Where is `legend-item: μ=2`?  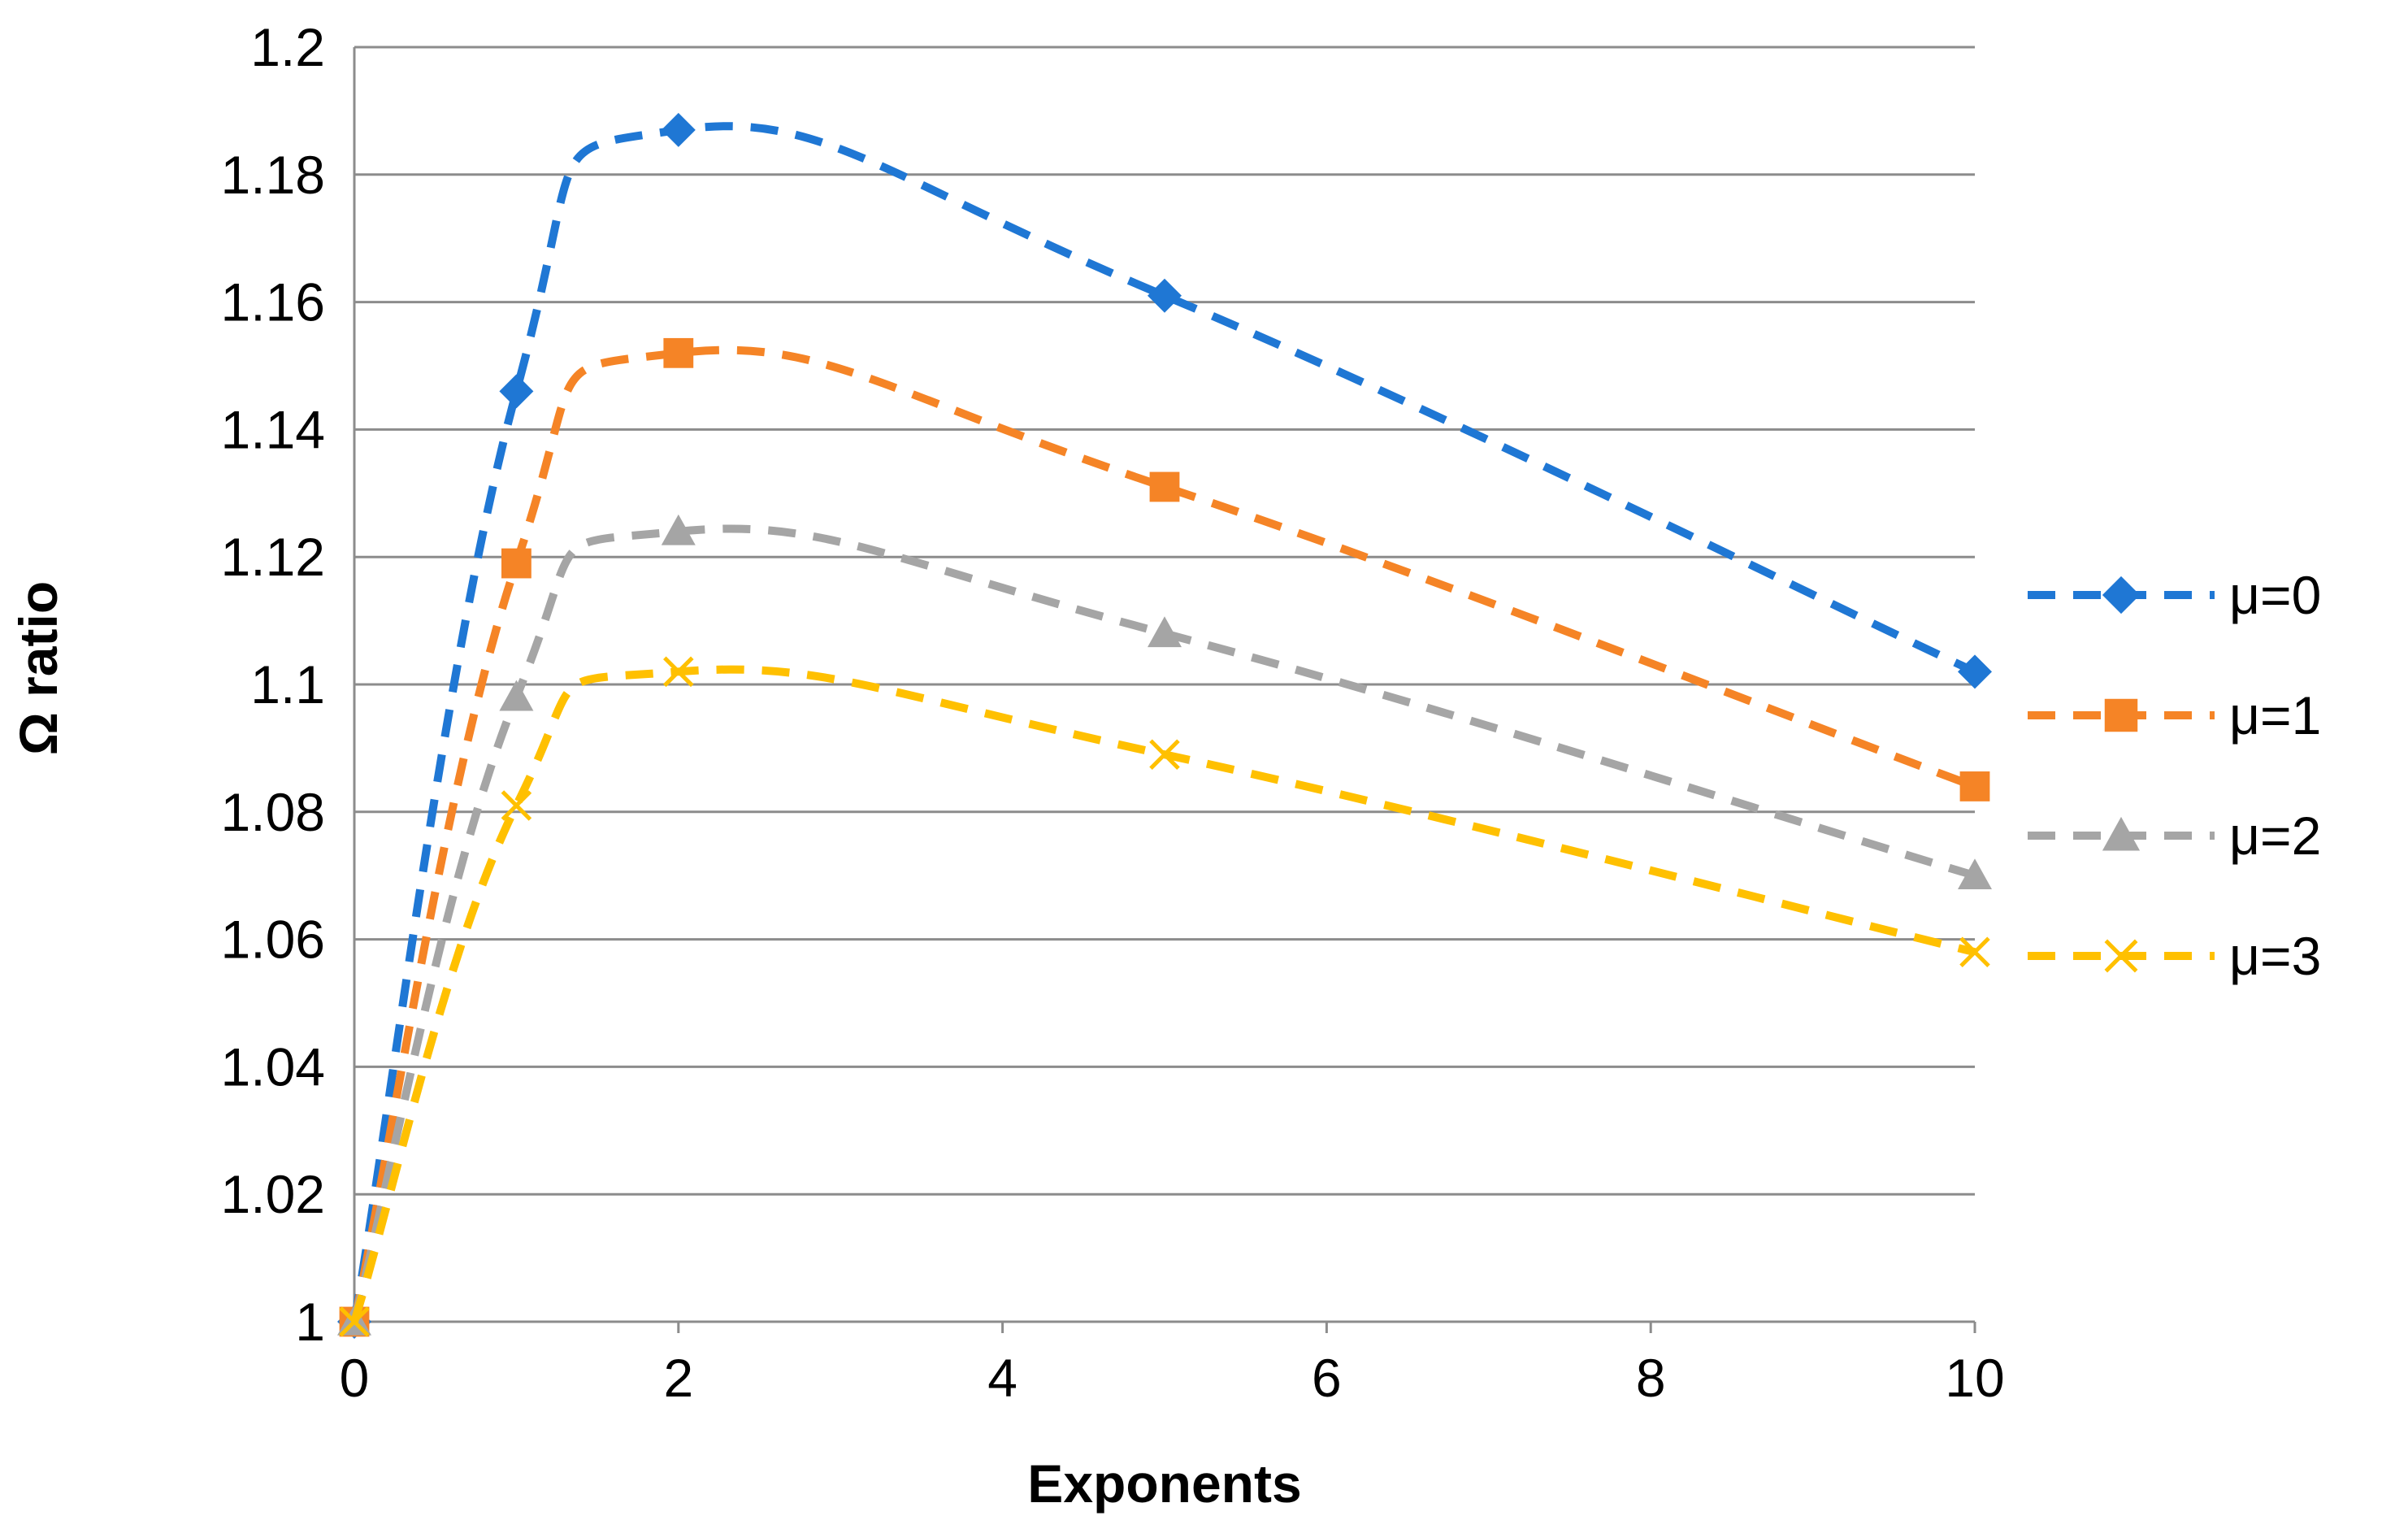
legend-item: μ=2 is located at coordinates (2174, 836).